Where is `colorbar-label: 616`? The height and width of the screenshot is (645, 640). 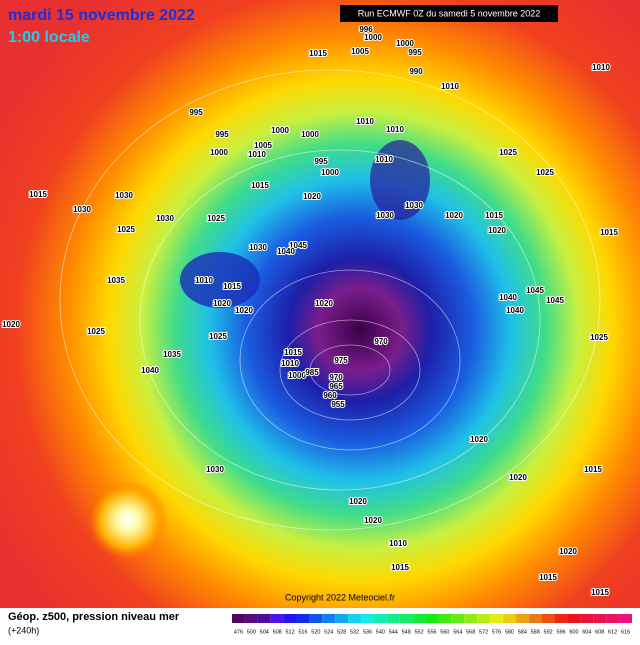
colorbar-label: 616 is located at coordinates (625, 632).